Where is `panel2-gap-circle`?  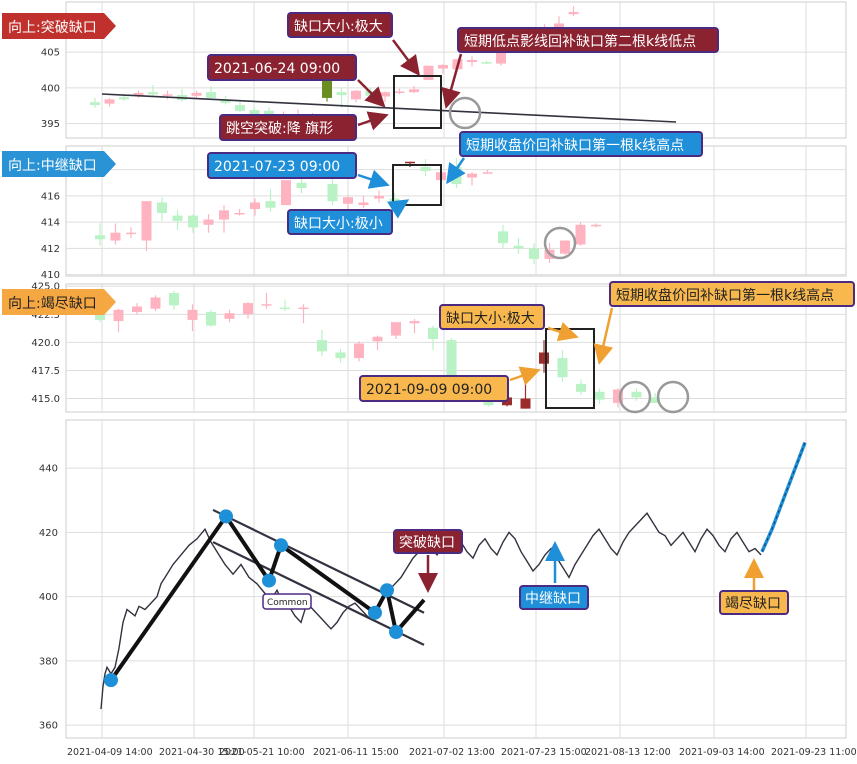
panel2-gap-circle is located at coordinates (560, 243).